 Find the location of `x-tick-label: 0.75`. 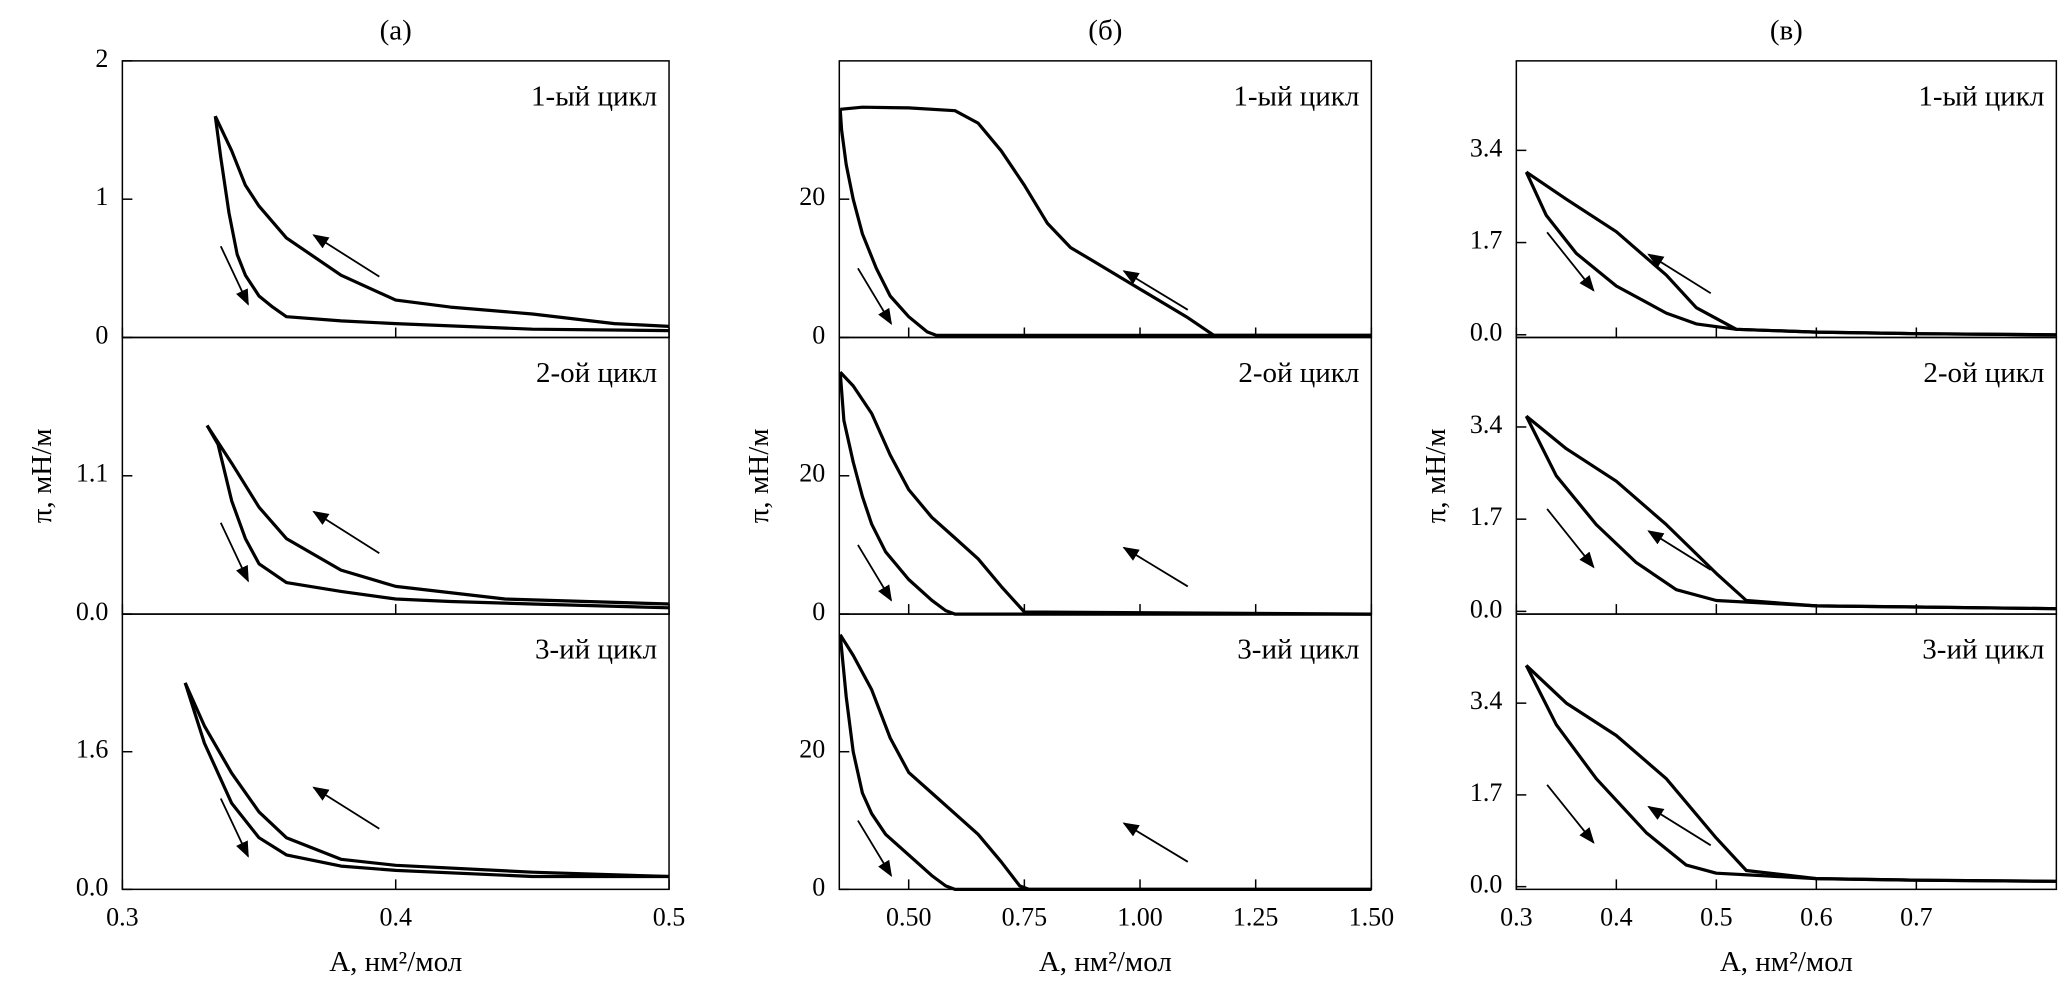

x-tick-label: 0.75 is located at coordinates (1025, 916).